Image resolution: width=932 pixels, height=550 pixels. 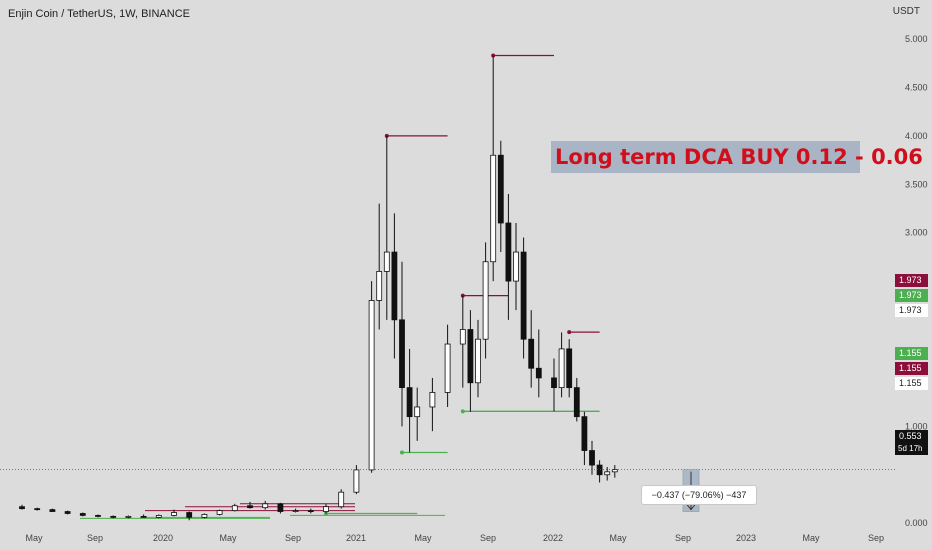 What do you see at coordinates (916, 523) in the screenshot?
I see `y-tick-label: 0.000` at bounding box center [916, 523].